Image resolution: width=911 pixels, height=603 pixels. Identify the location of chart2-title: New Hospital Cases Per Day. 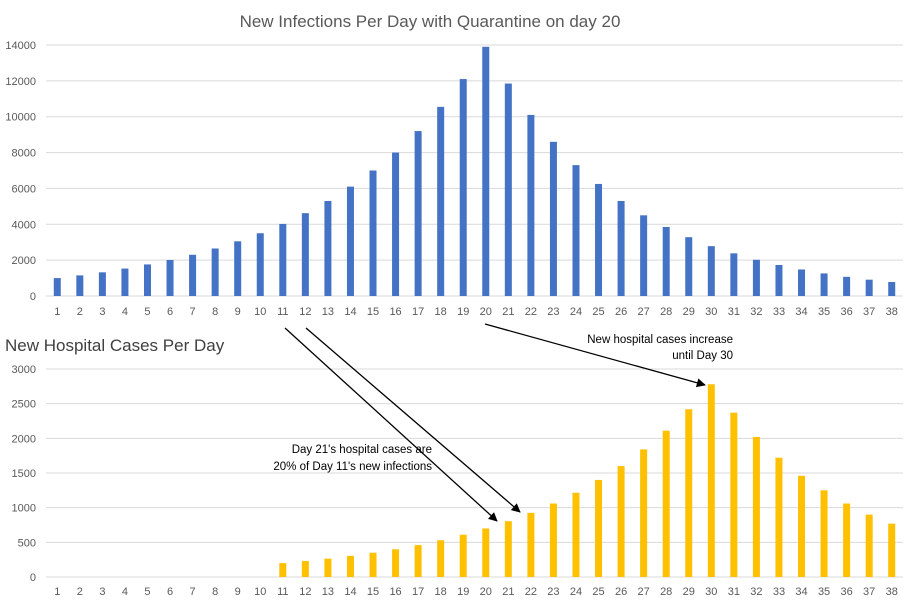
(115, 345).